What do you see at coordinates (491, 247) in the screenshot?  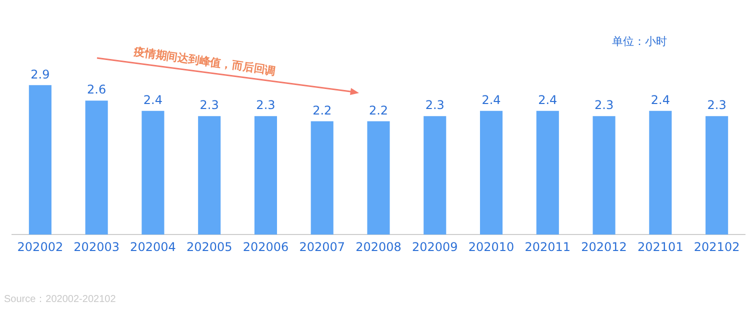 I see `x-tick-label: 202010` at bounding box center [491, 247].